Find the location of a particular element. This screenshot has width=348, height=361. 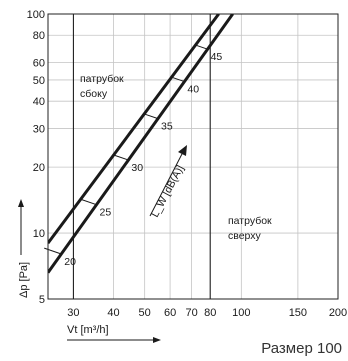

y-tick-label: 100 is located at coordinates (36, 15).